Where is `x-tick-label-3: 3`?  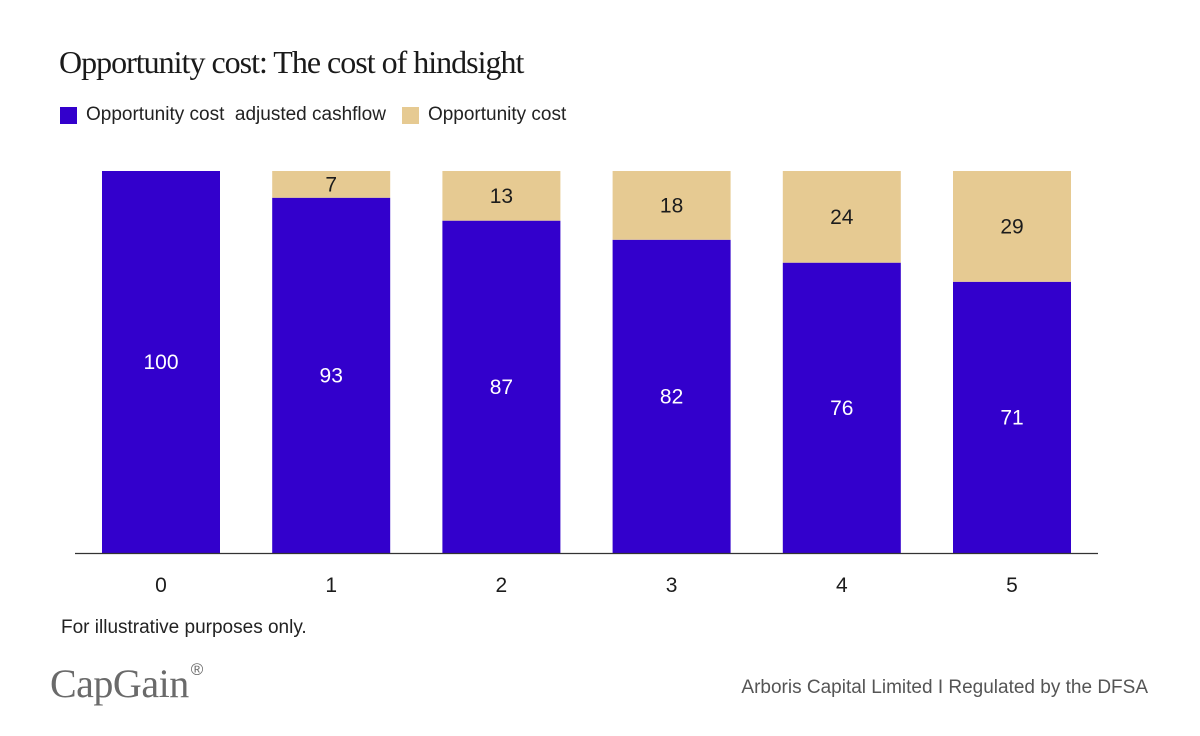
x-tick-label-3: 3 is located at coordinates (672, 585).